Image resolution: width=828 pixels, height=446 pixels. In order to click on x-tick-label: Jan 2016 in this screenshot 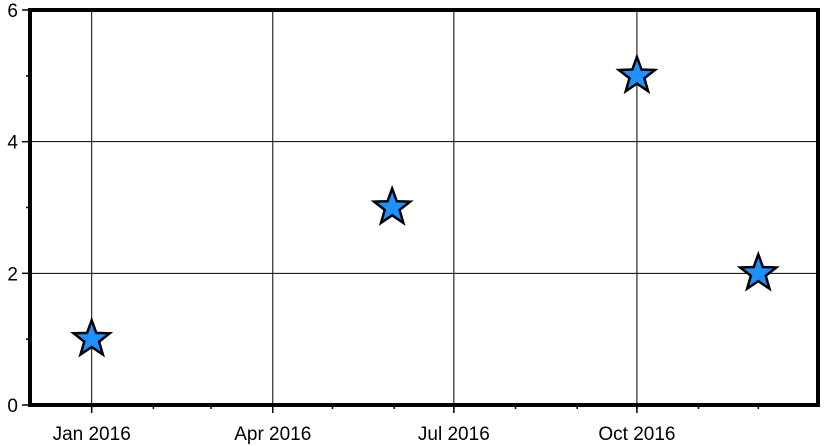, I will do `click(92, 434)`.